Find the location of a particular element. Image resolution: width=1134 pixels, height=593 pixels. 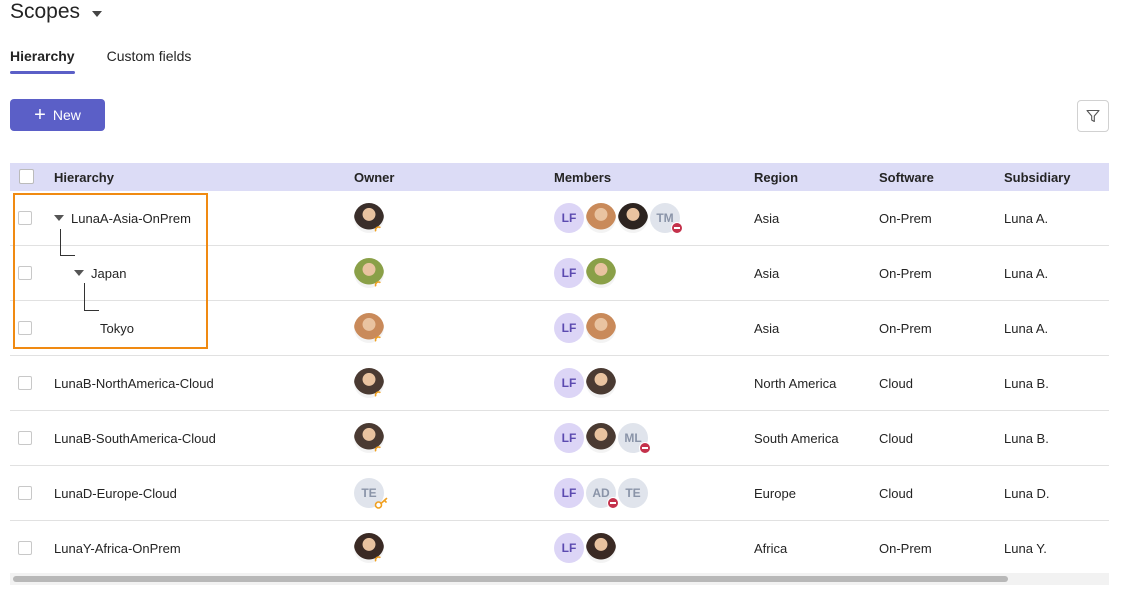

plus-icon: + is located at coordinates (40, 115).